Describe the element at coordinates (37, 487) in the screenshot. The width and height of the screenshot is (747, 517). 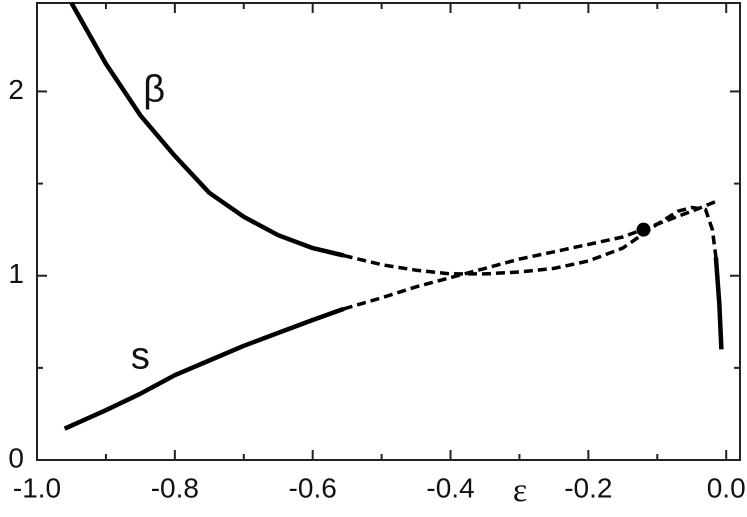
I see `x-tick-label: -1.0` at that location.